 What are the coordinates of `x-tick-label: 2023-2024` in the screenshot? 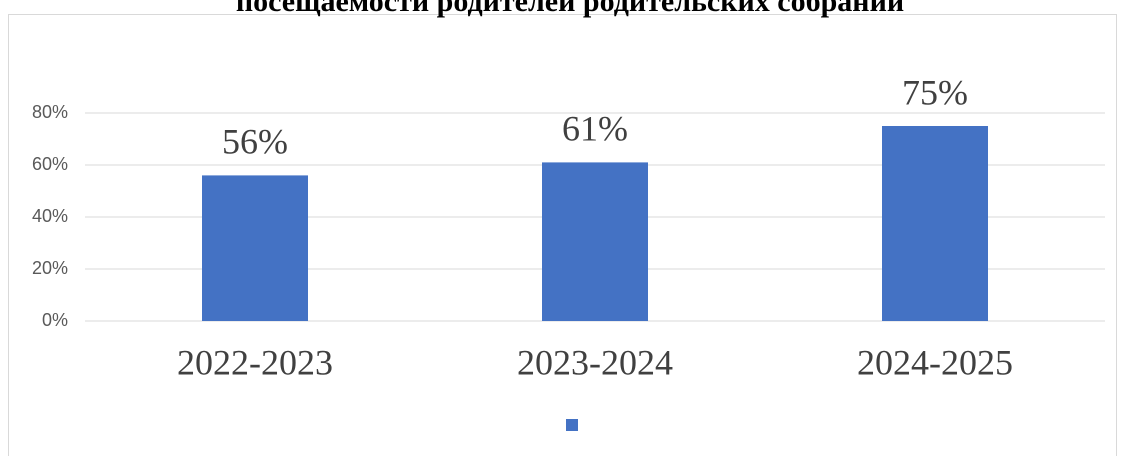 It's located at (595, 362).